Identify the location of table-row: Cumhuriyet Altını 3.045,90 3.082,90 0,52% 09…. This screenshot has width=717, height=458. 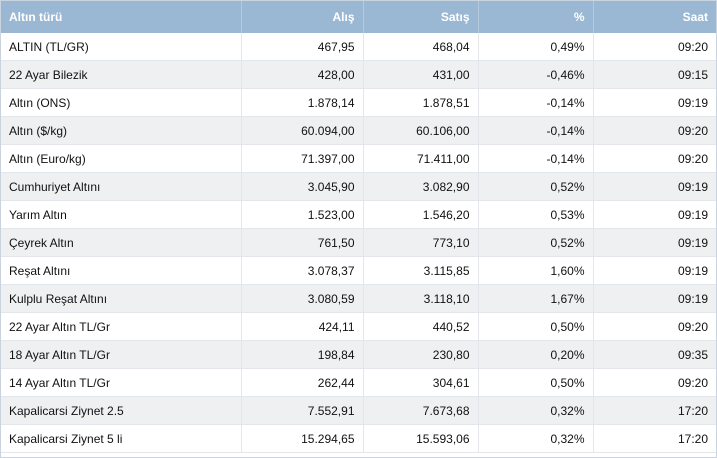
(358, 186).